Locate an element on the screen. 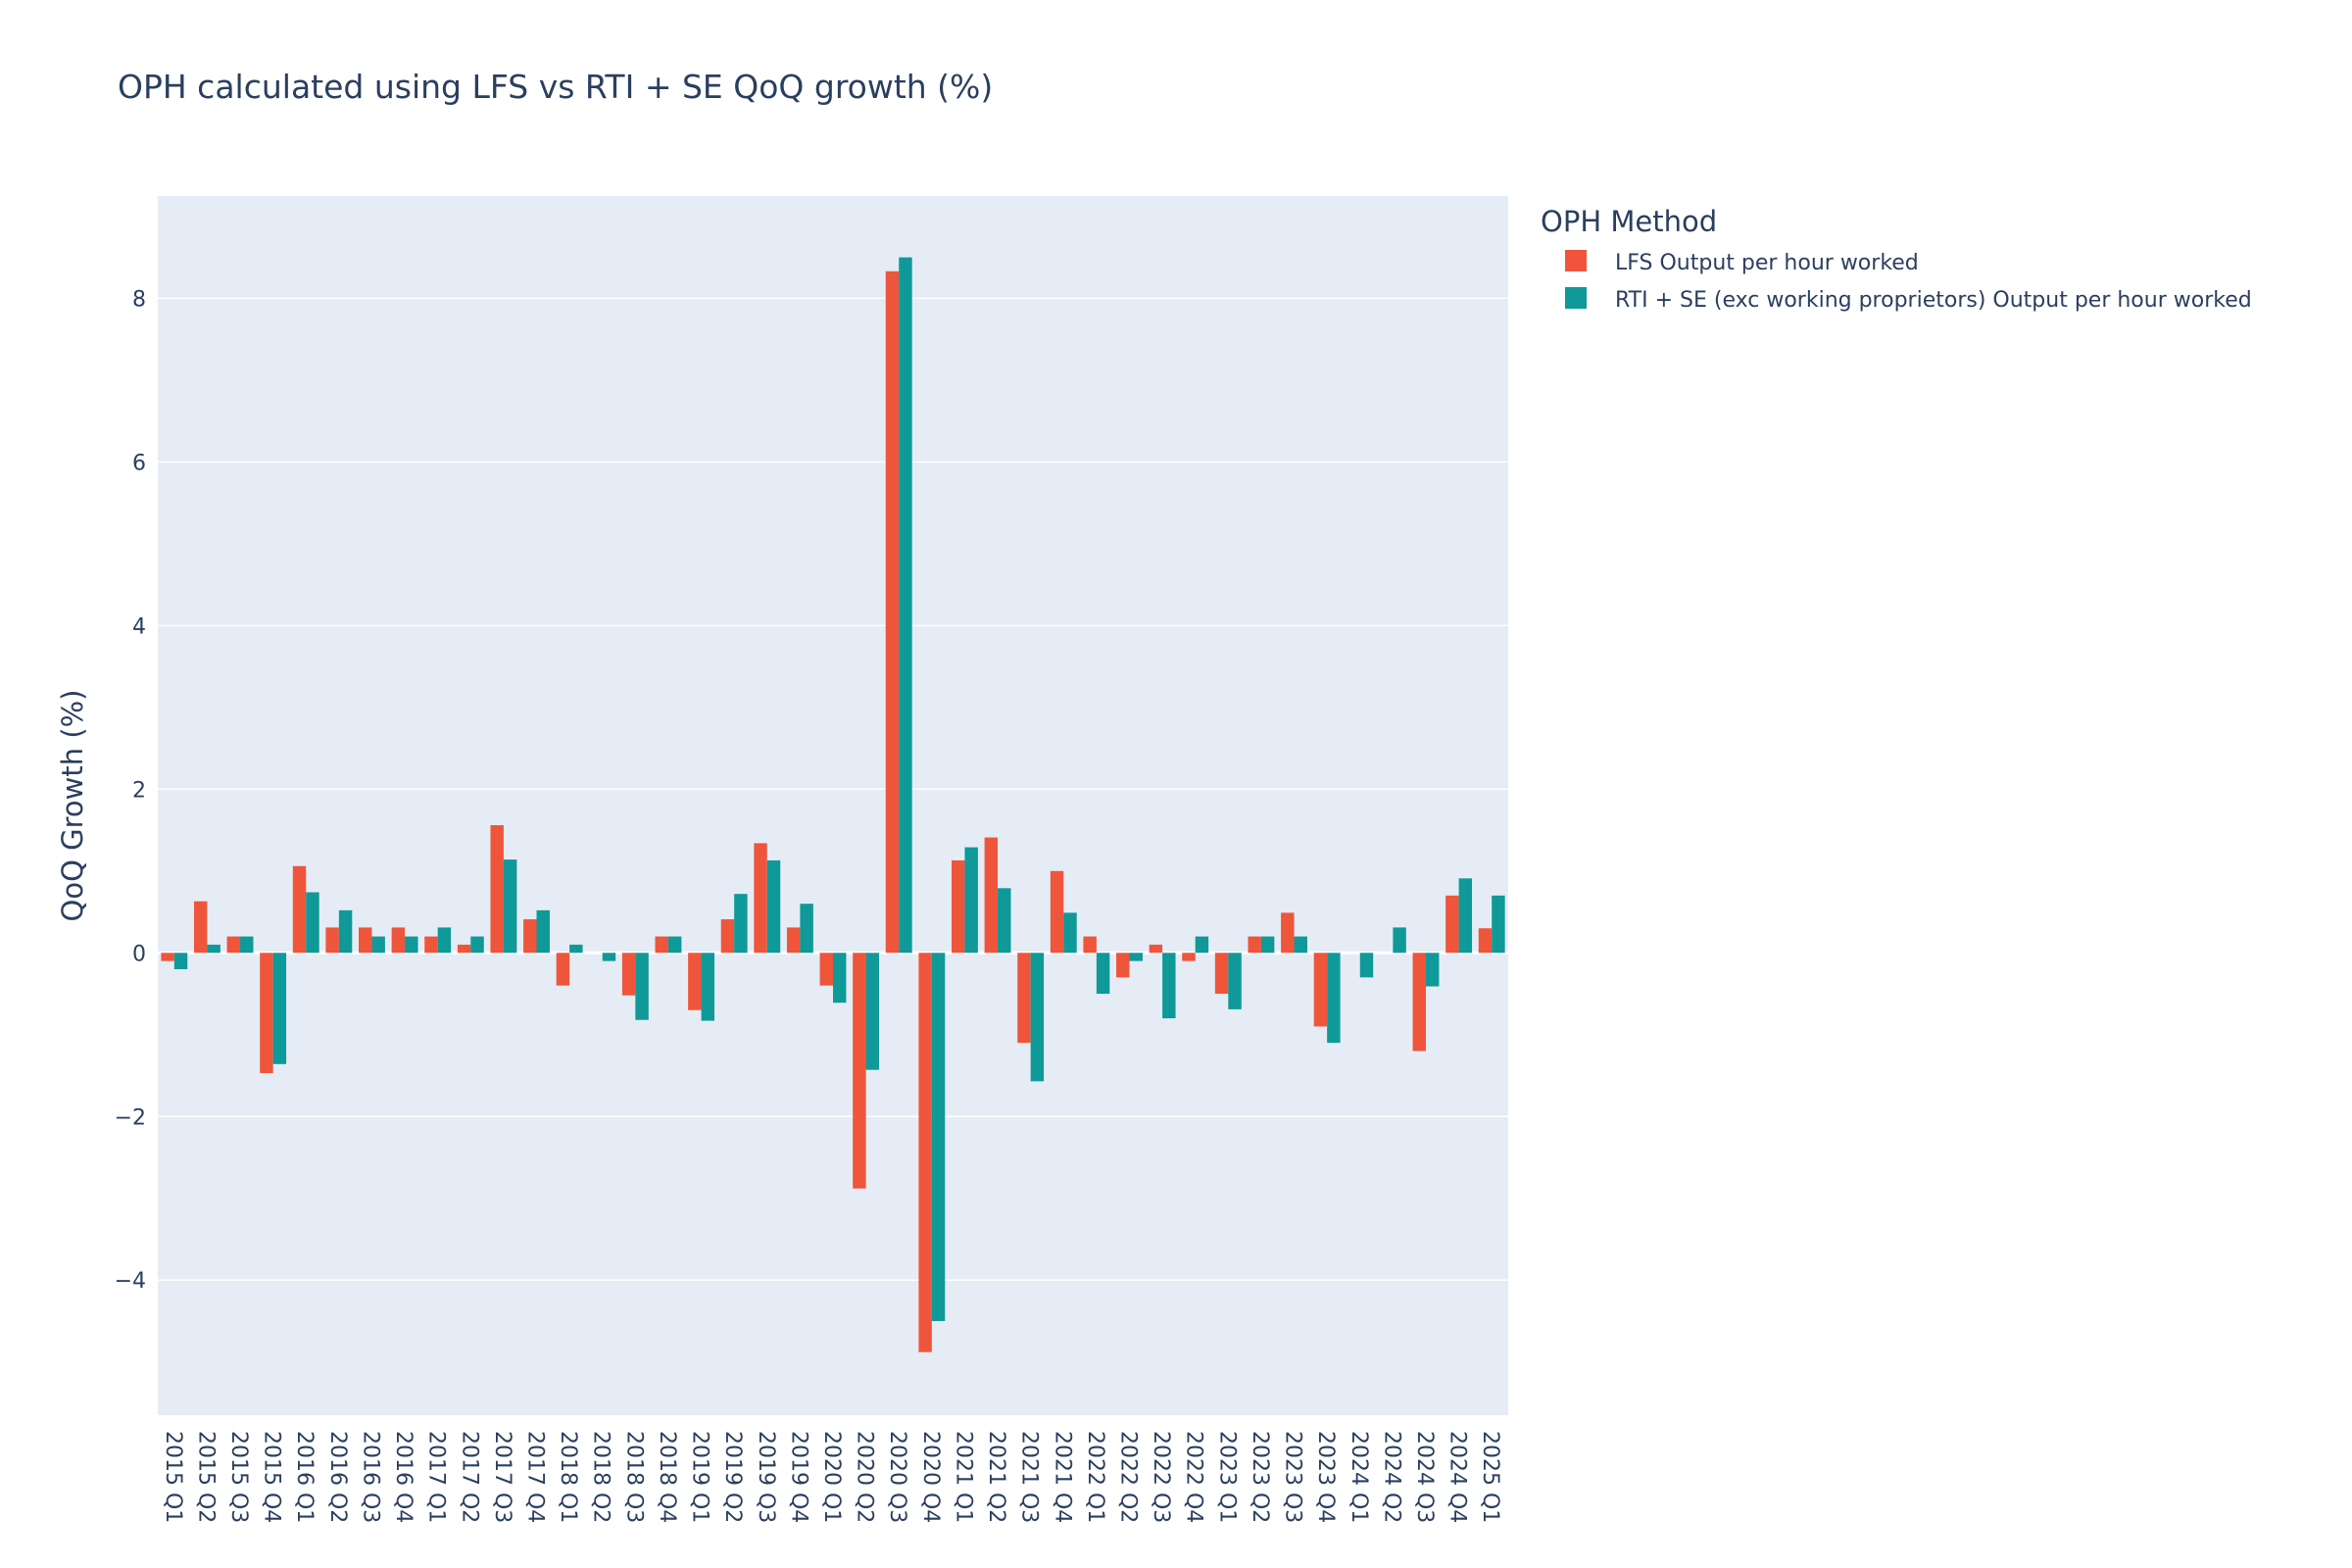  bar-rti-se-2022-q4 is located at coordinates (1202, 945).